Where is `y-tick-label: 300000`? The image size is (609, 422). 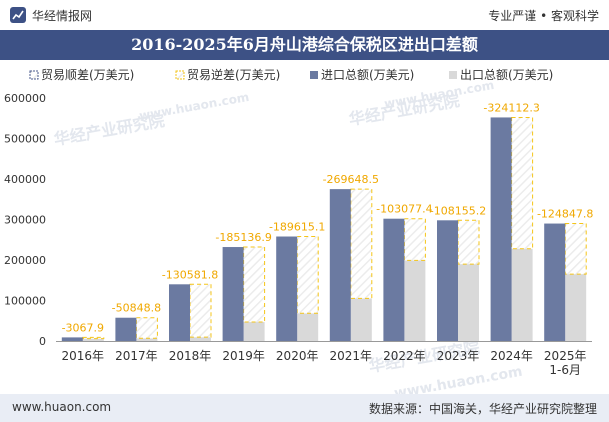
y-tick-label: 300000 is located at coordinates (25, 220).